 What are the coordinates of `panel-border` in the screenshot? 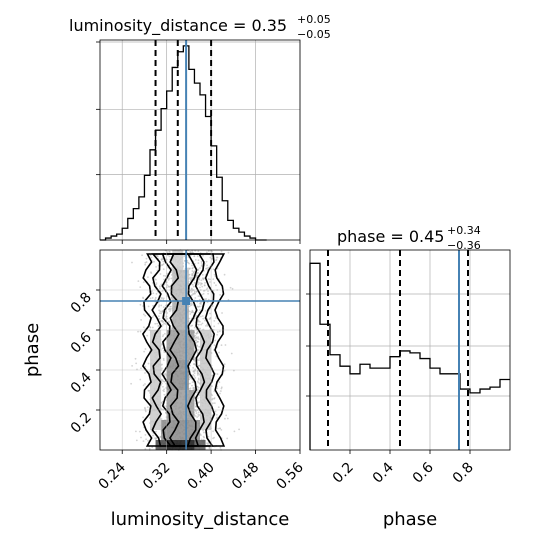 It's located at (200, 350).